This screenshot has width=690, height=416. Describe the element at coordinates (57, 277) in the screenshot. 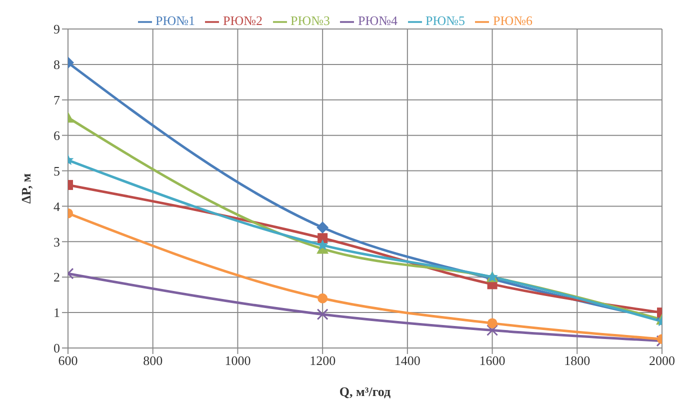

I see `y-tick-label: 2` at that location.